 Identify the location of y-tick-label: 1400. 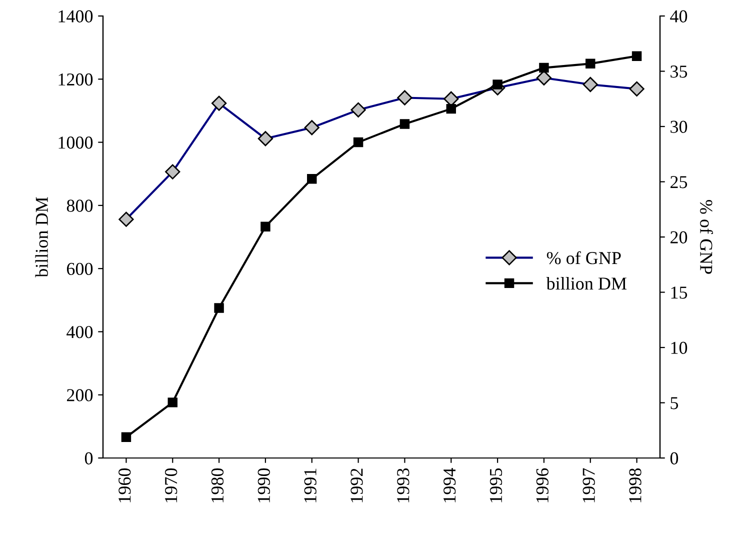
(75, 16).